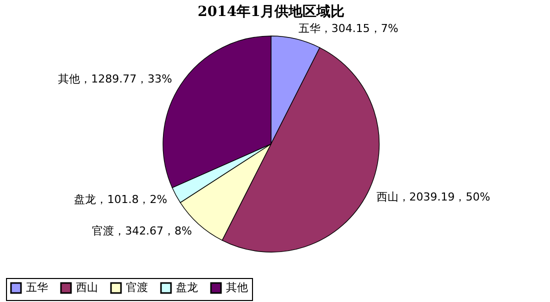 This screenshot has width=550, height=302. Describe the element at coordinates (142, 231) in the screenshot. I see `data-label: 官渡，342.67，8%` at that location.